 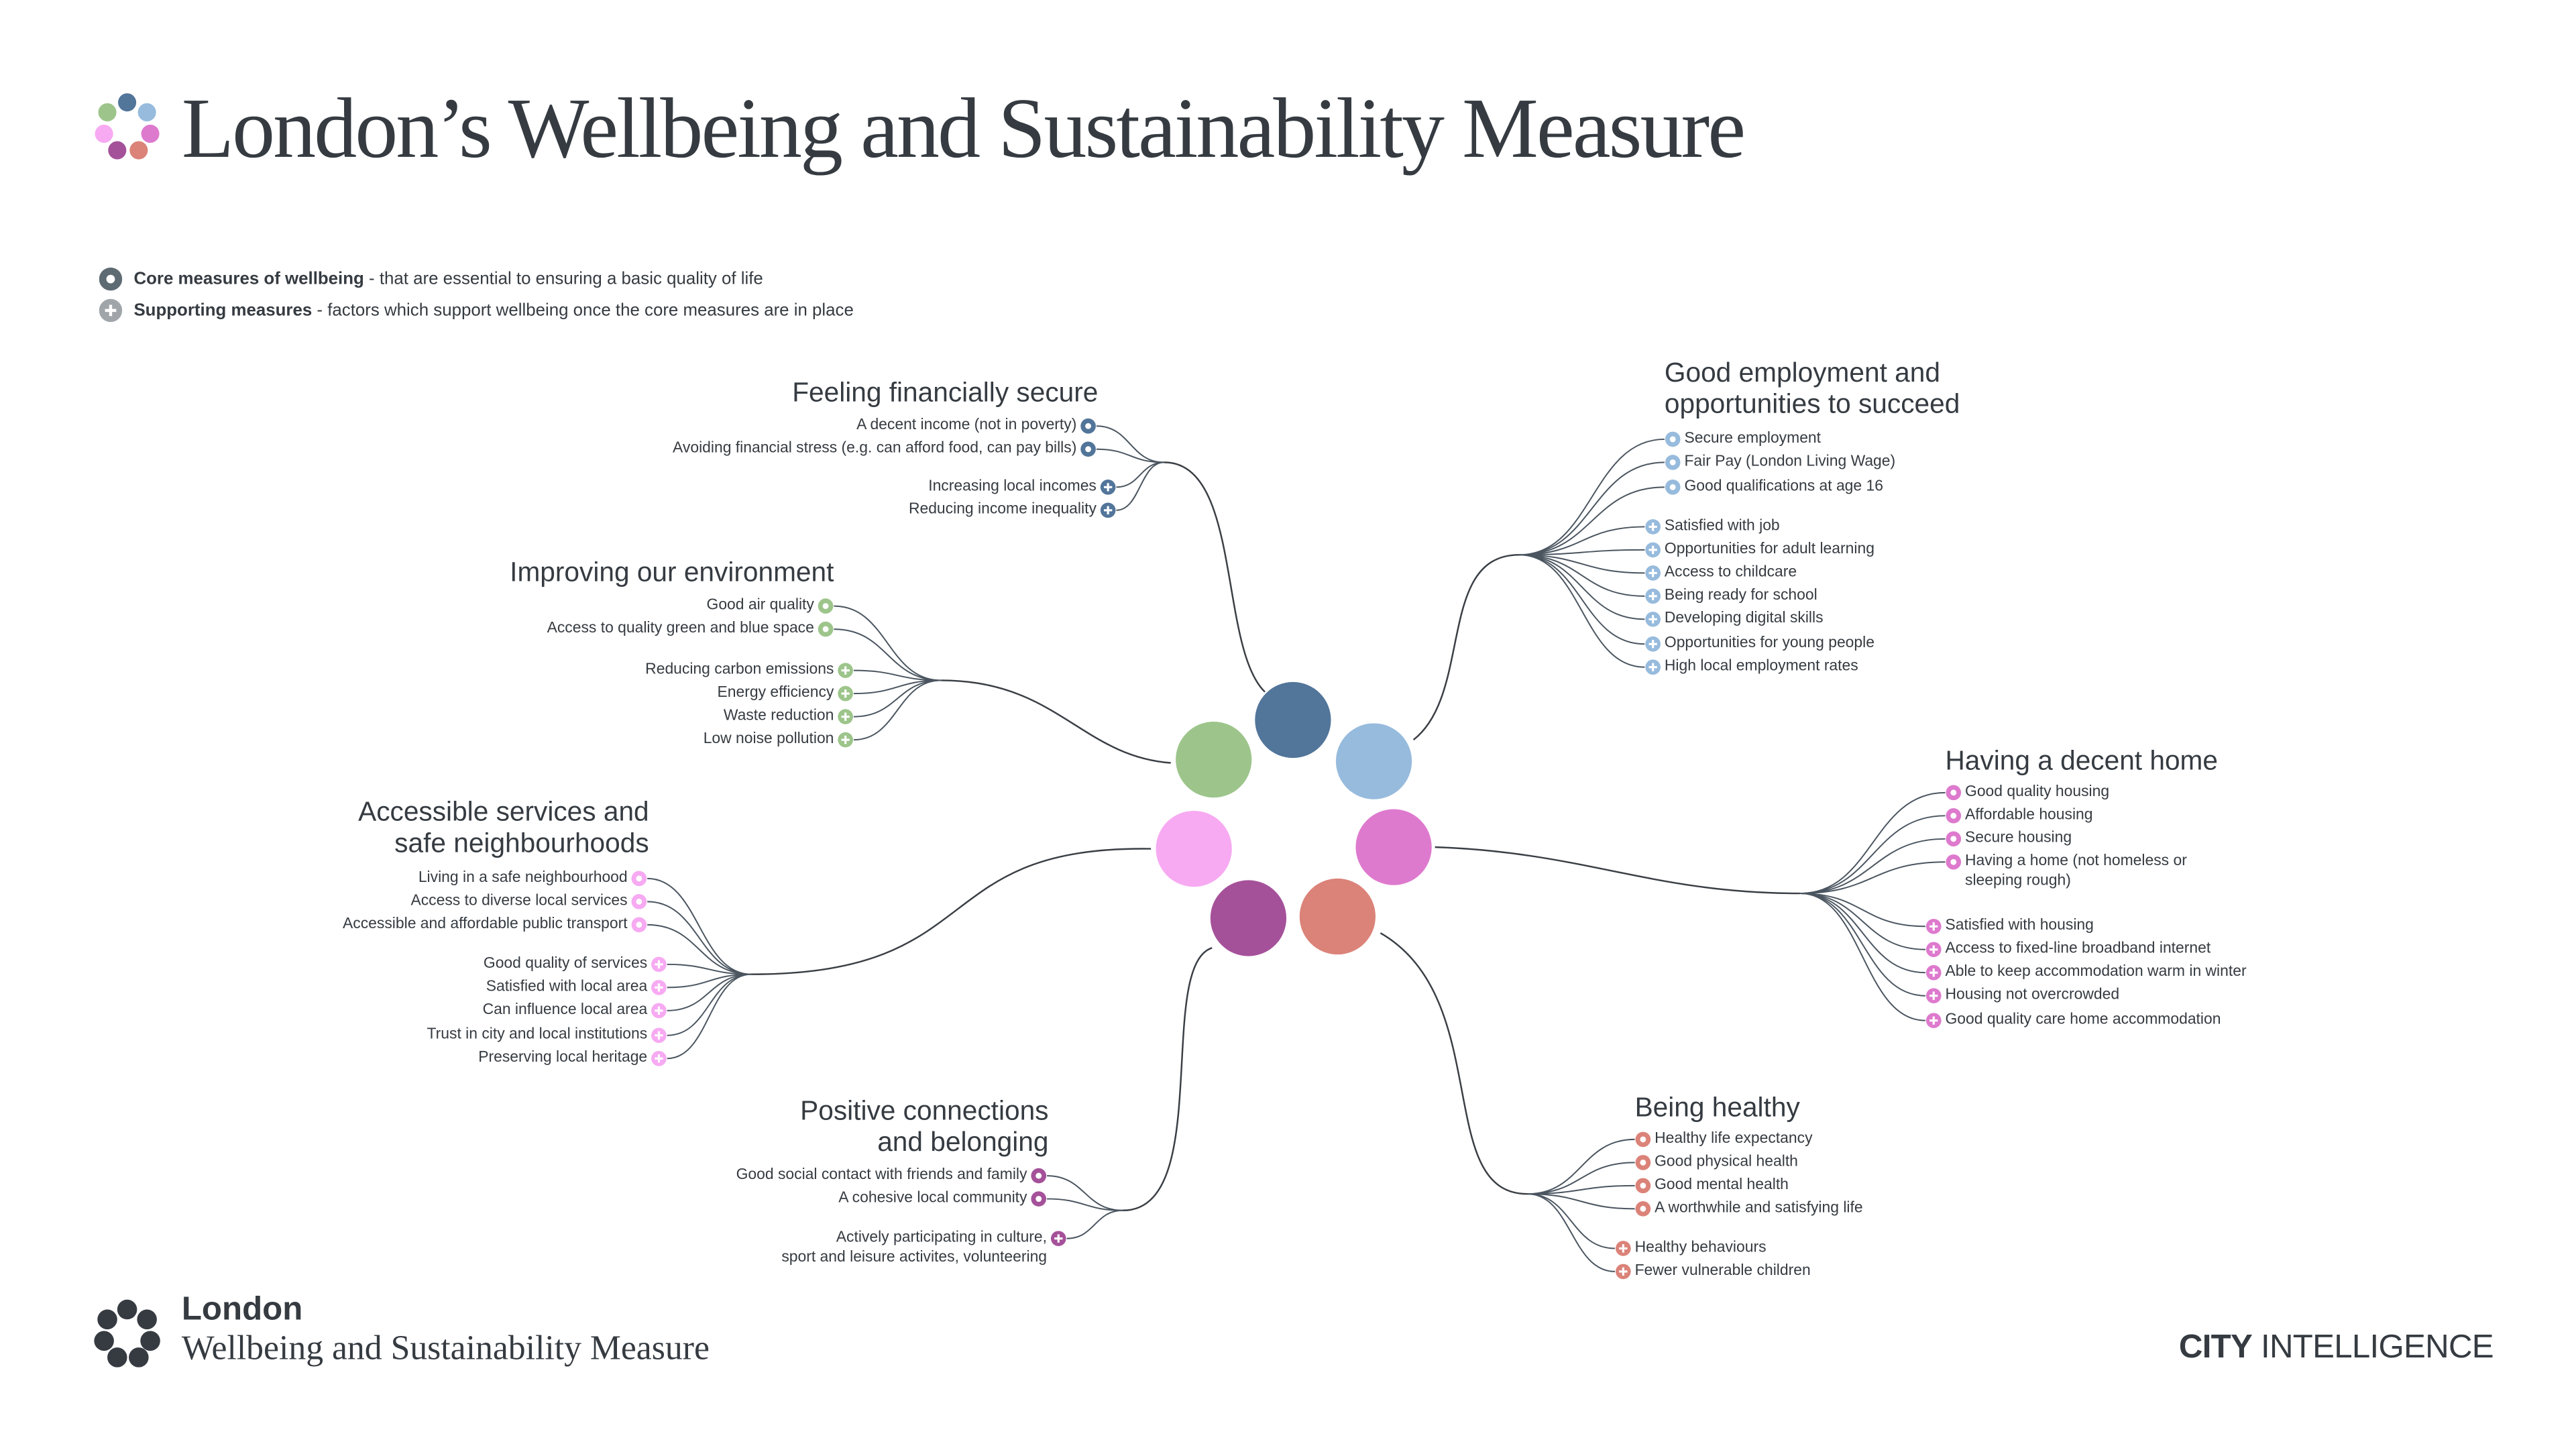 What do you see at coordinates (1293, 720) in the screenshot?
I see `domain-circle-feeling-financially-secure` at bounding box center [1293, 720].